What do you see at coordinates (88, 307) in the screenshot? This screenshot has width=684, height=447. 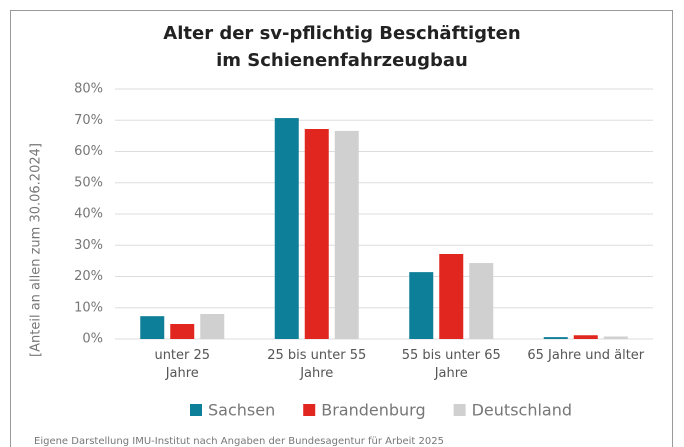 I see `y-tick-label: 10%` at bounding box center [88, 307].